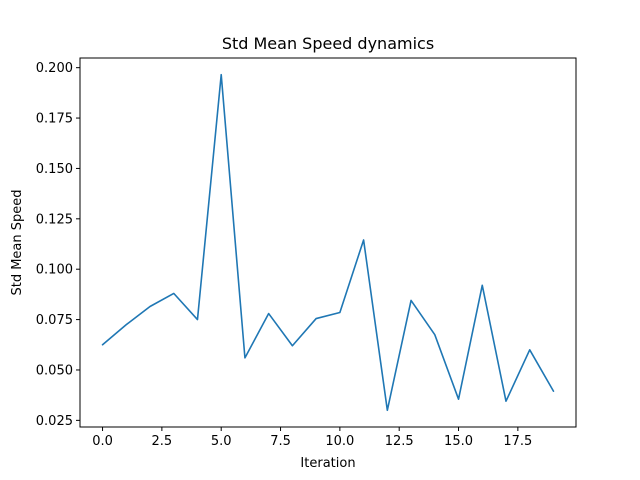 This screenshot has width=640, height=480. What do you see at coordinates (327, 463) in the screenshot?
I see `x-axis-label: Iteration` at bounding box center [327, 463].